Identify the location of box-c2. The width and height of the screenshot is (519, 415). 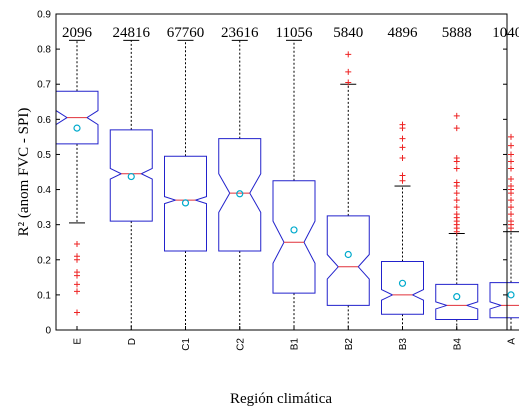
(240, 185).